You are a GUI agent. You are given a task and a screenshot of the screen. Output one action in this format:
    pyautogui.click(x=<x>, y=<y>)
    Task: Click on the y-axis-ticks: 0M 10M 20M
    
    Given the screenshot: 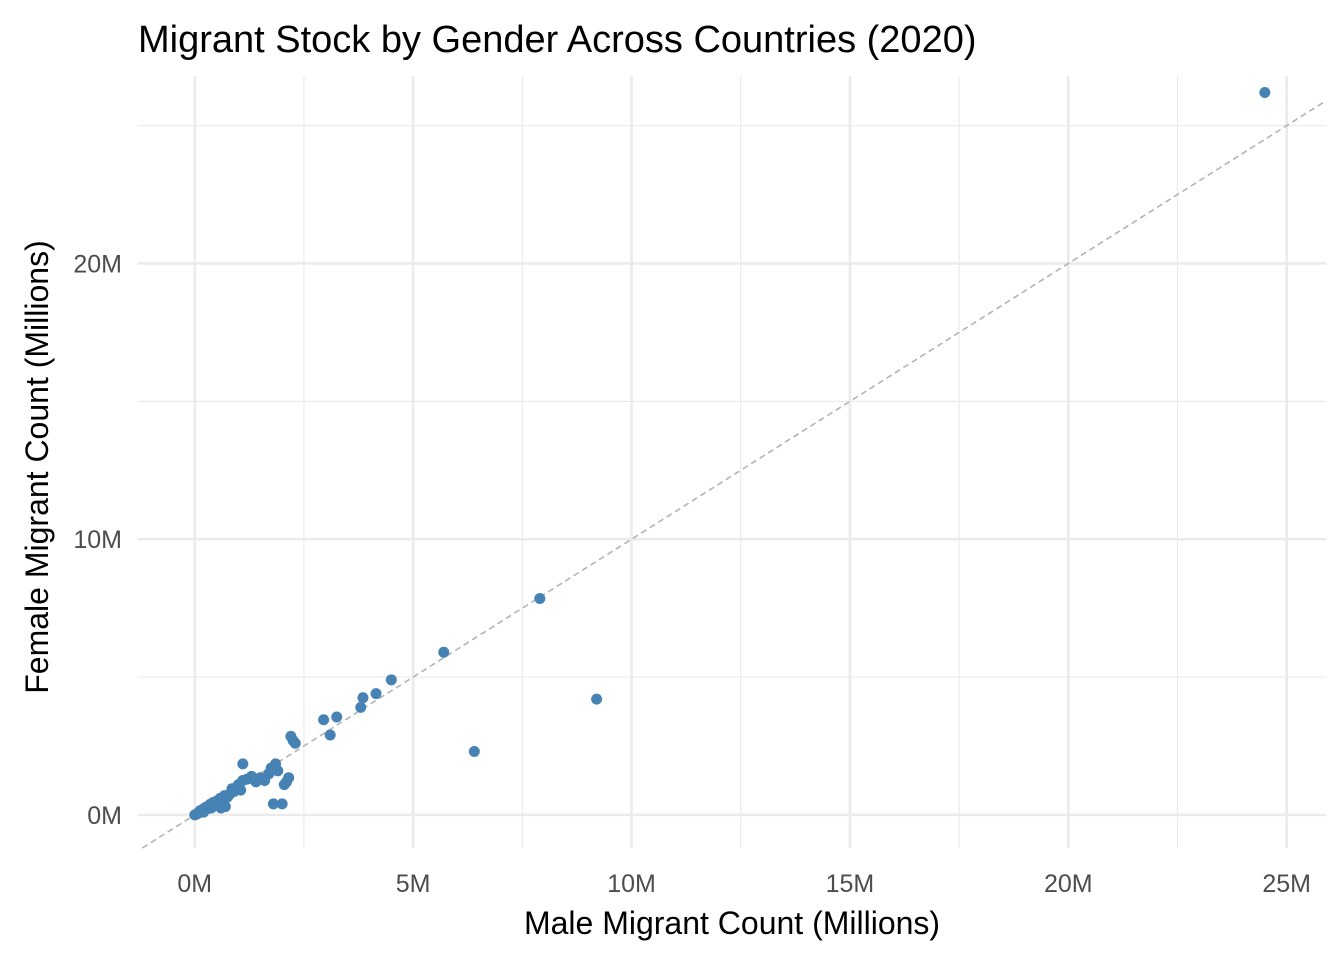 What is the action you would take?
    pyautogui.click(x=97, y=539)
    